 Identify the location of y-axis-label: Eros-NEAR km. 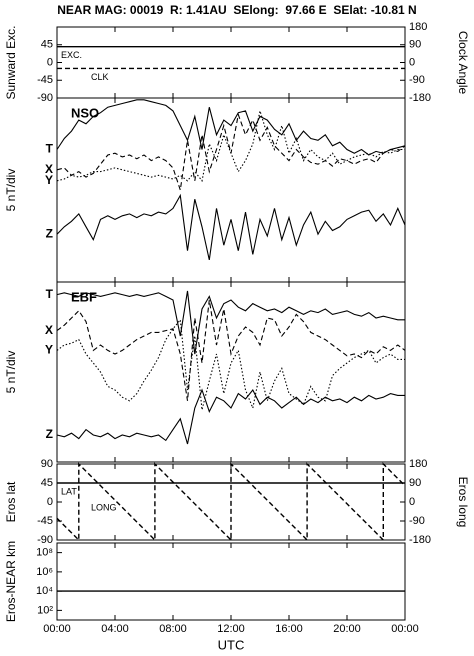
(11, 581).